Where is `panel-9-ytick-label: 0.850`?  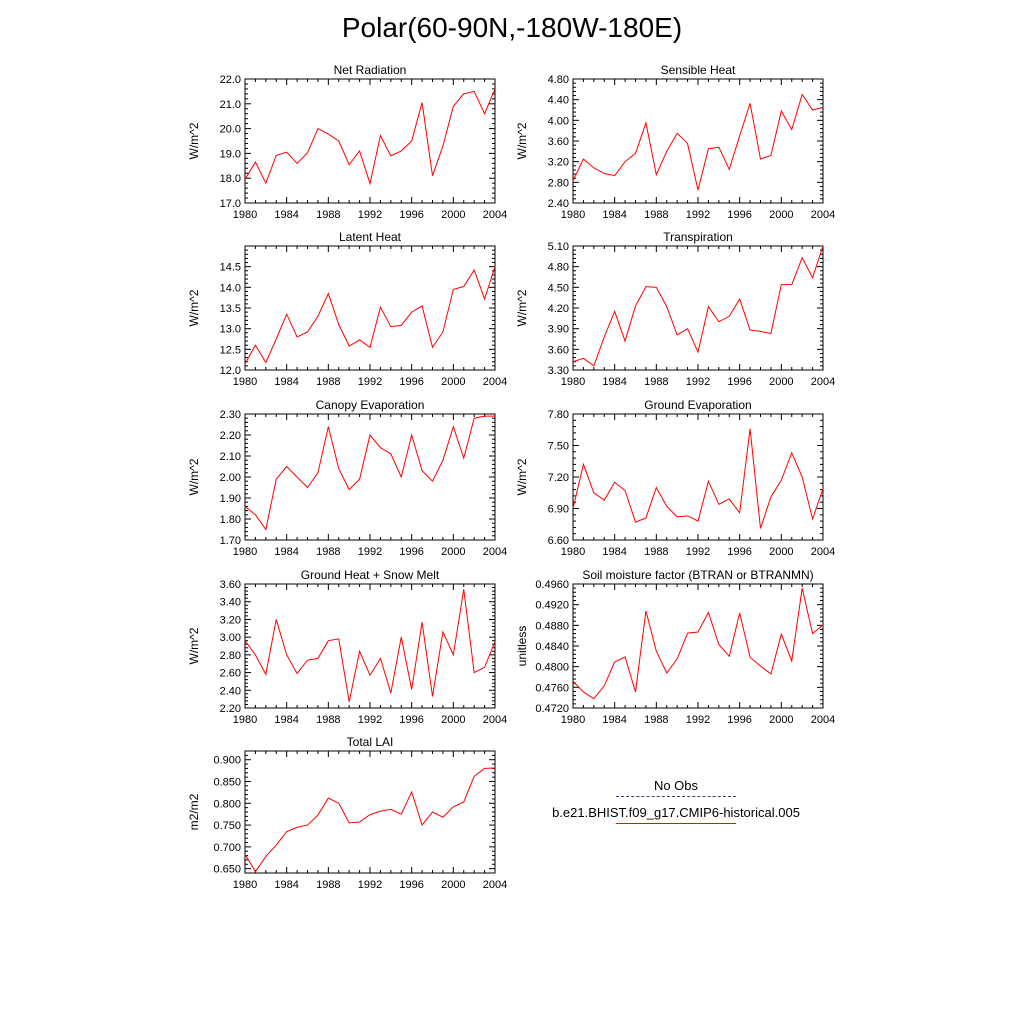 panel-9-ytick-label: 0.850 is located at coordinates (227, 783).